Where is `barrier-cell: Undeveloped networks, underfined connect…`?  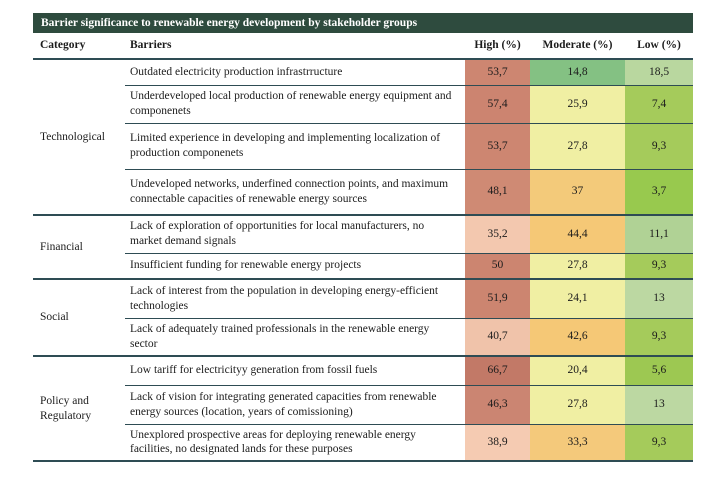 barrier-cell: Undeveloped networks, underfined connect… is located at coordinates (295, 191).